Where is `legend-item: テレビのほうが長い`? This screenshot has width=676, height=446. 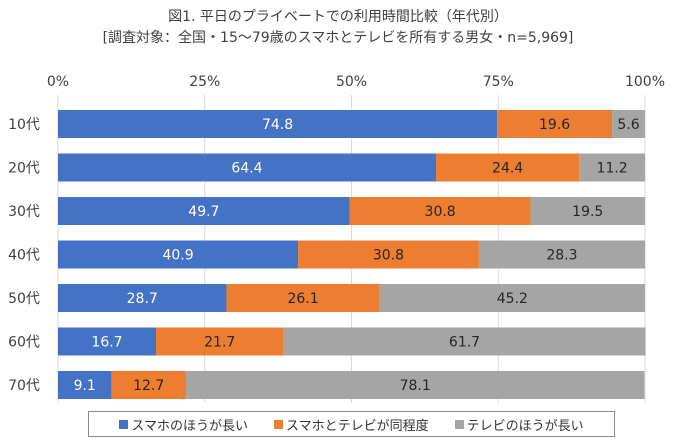
legend-item: テレビのほうが長い is located at coordinates (519, 424).